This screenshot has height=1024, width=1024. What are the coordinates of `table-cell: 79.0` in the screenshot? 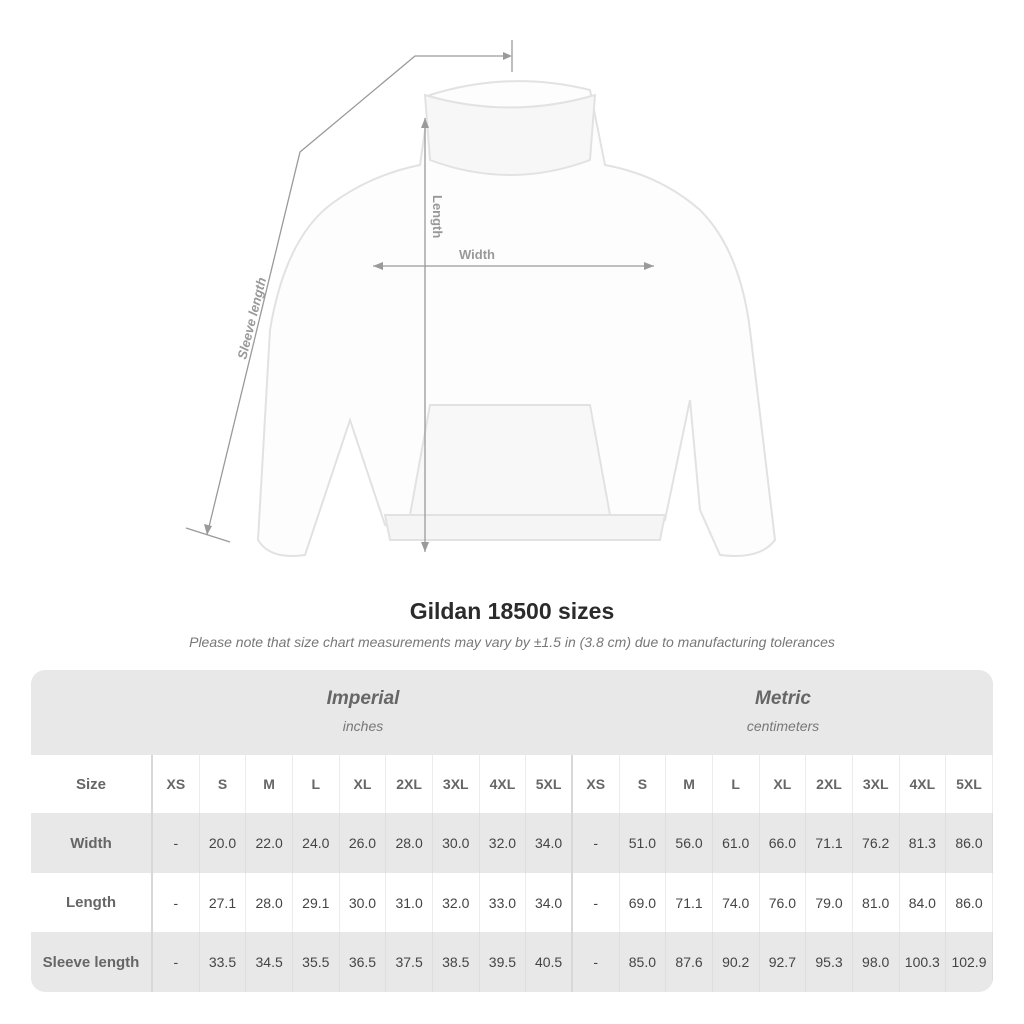 It's located at (829, 902).